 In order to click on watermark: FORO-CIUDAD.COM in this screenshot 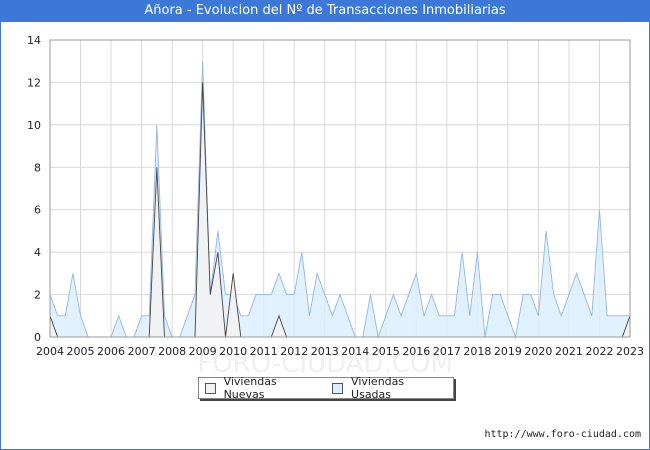, I will do `click(325, 364)`.